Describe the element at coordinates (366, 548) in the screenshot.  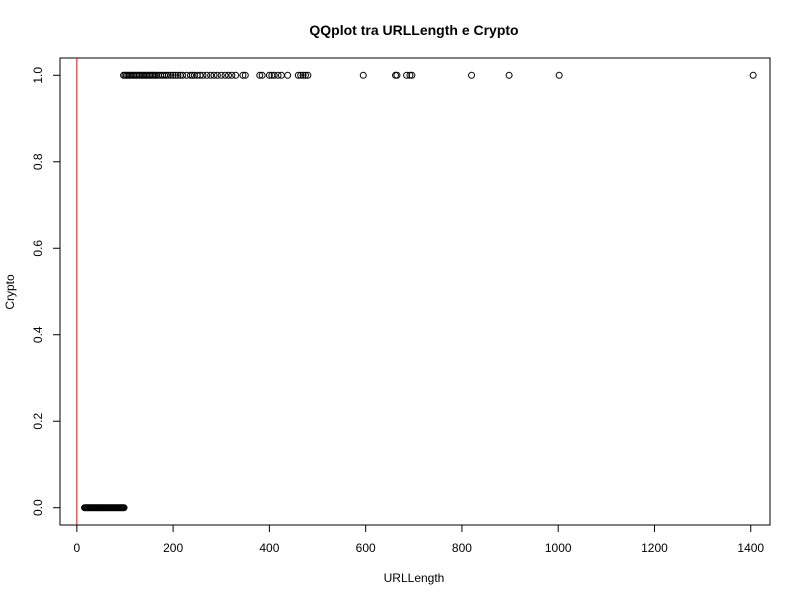
I see `x-tick-label: 600` at that location.